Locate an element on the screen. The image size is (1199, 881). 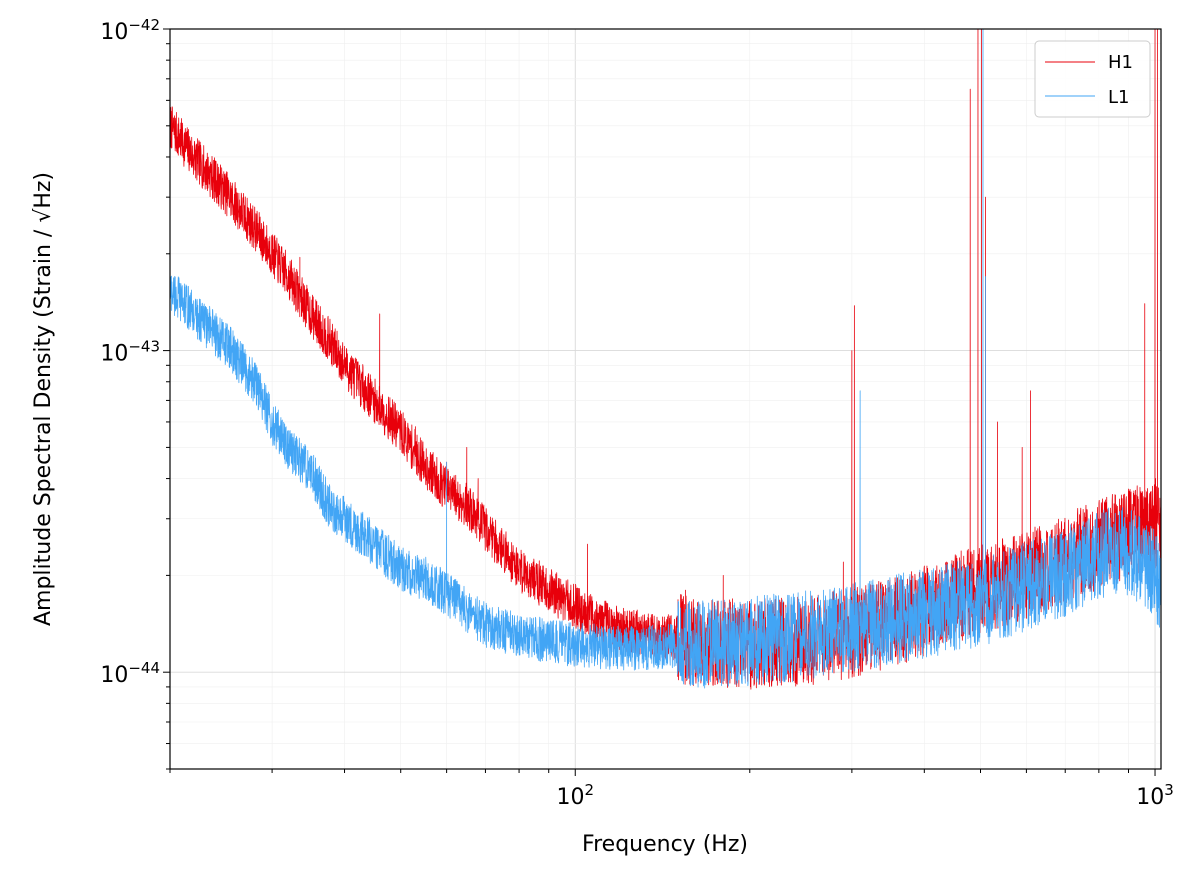
y-tick-label: 10−43 is located at coordinates (130, 352).